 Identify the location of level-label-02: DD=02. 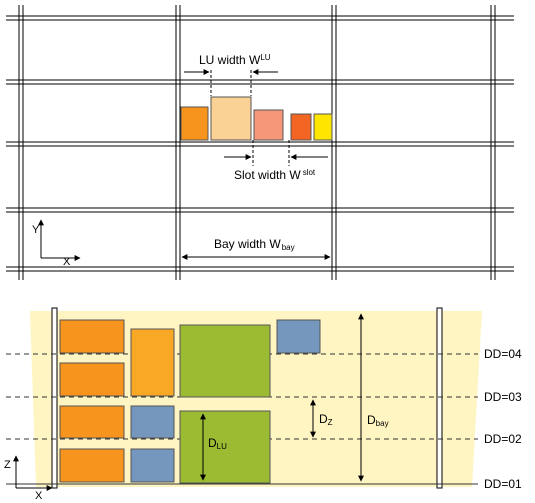
(503, 439).